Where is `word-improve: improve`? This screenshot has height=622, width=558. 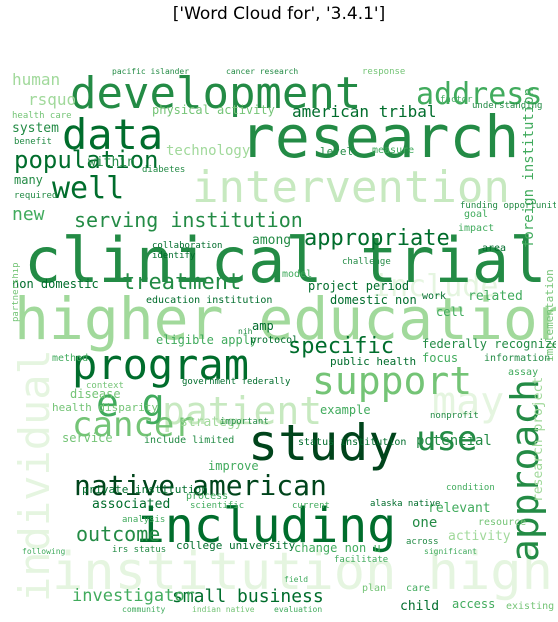 word-improve: improve is located at coordinates (233, 466).